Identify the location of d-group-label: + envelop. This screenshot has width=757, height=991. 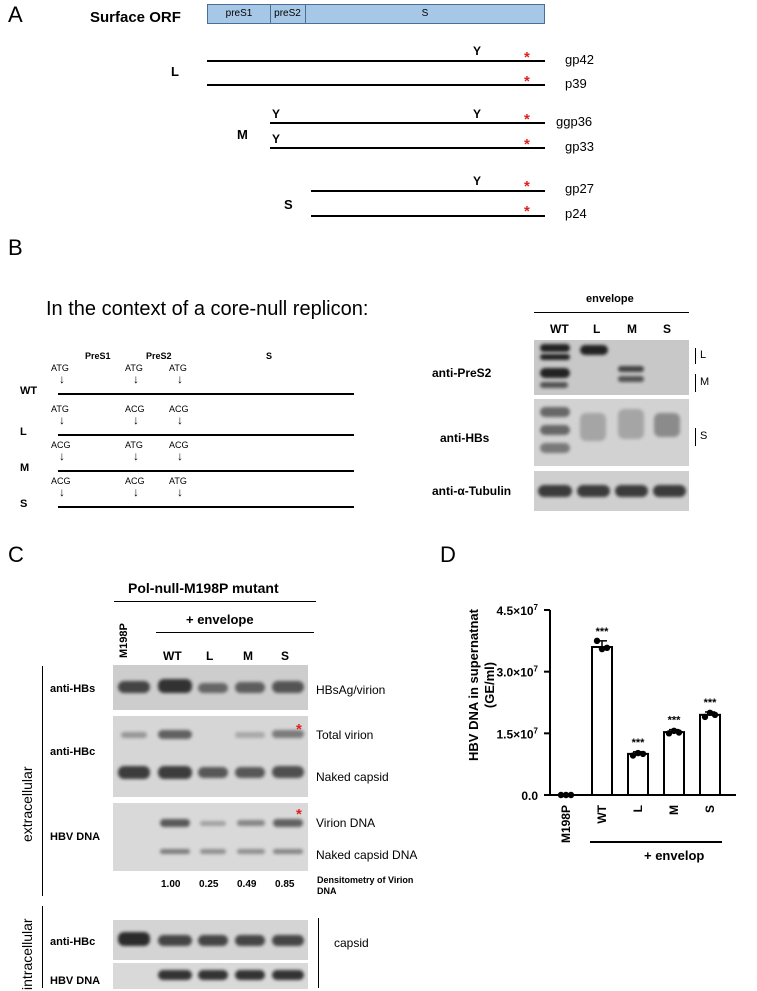
(674, 855).